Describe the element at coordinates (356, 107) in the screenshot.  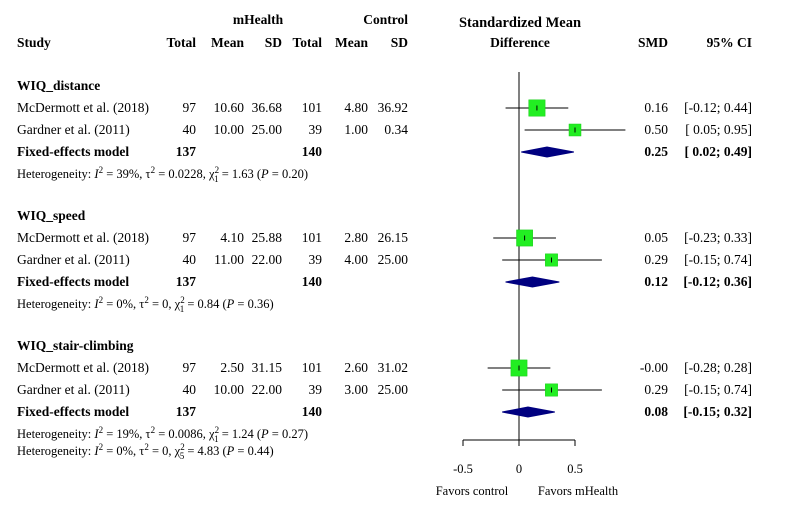
I see `mean-control: 4.80` at that location.